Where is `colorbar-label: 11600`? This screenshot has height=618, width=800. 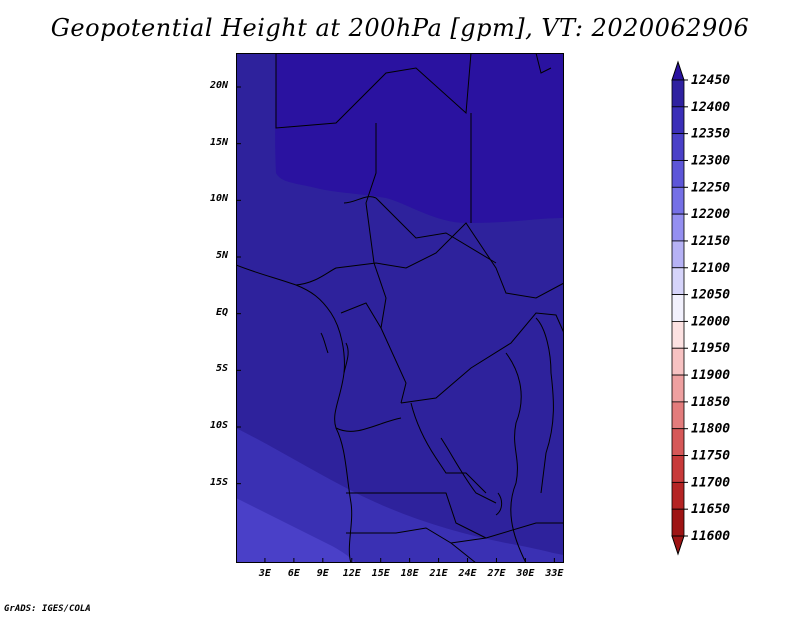 colorbar-label: 11600 is located at coordinates (710, 536).